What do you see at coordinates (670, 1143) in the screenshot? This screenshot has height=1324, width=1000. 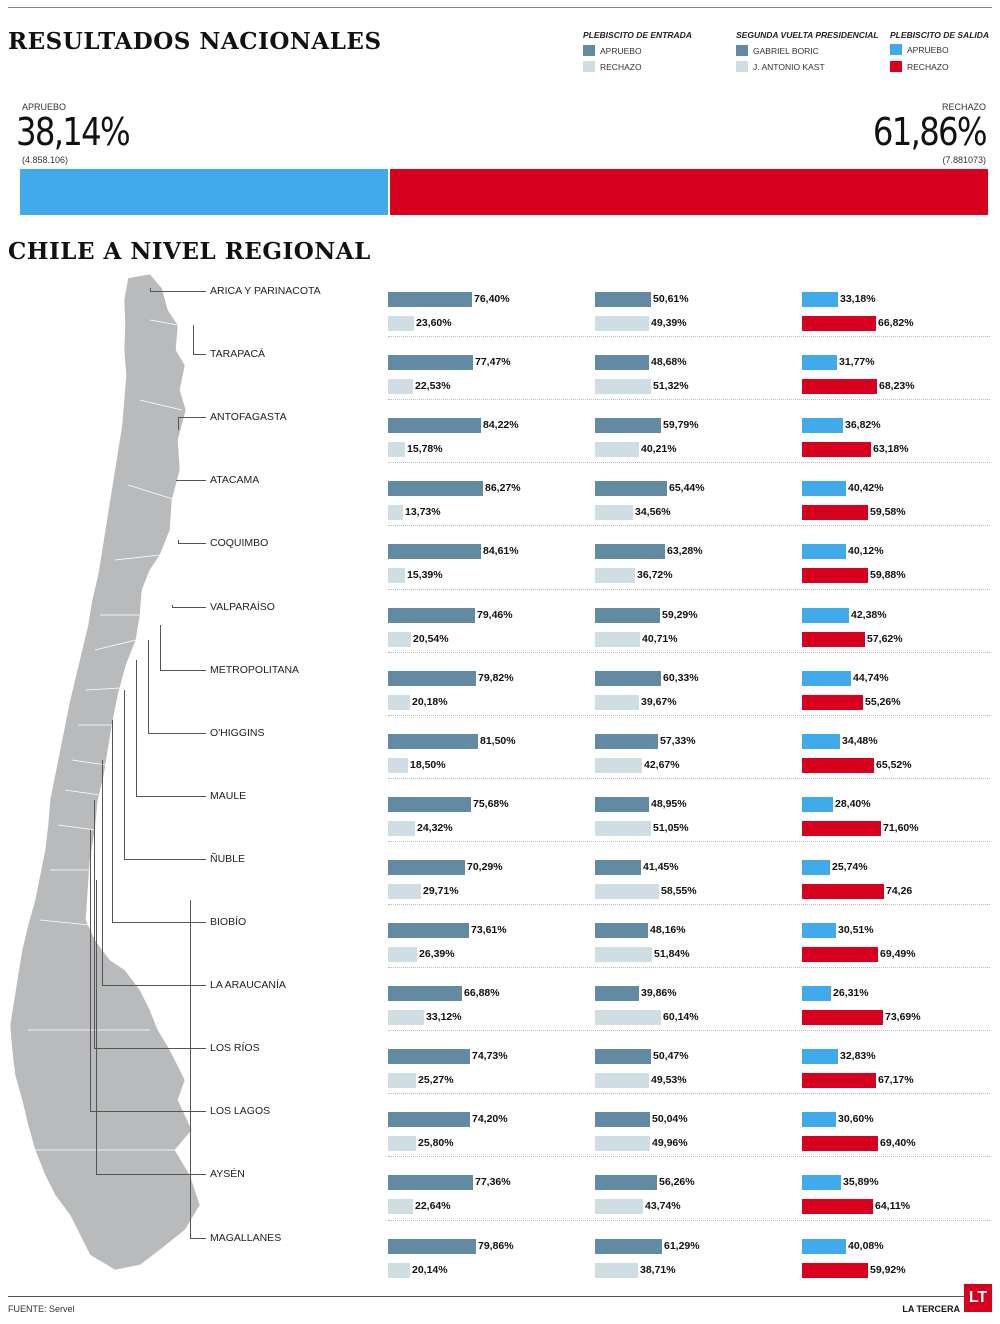 I see `value-segunda-b: 49,96%` at bounding box center [670, 1143].